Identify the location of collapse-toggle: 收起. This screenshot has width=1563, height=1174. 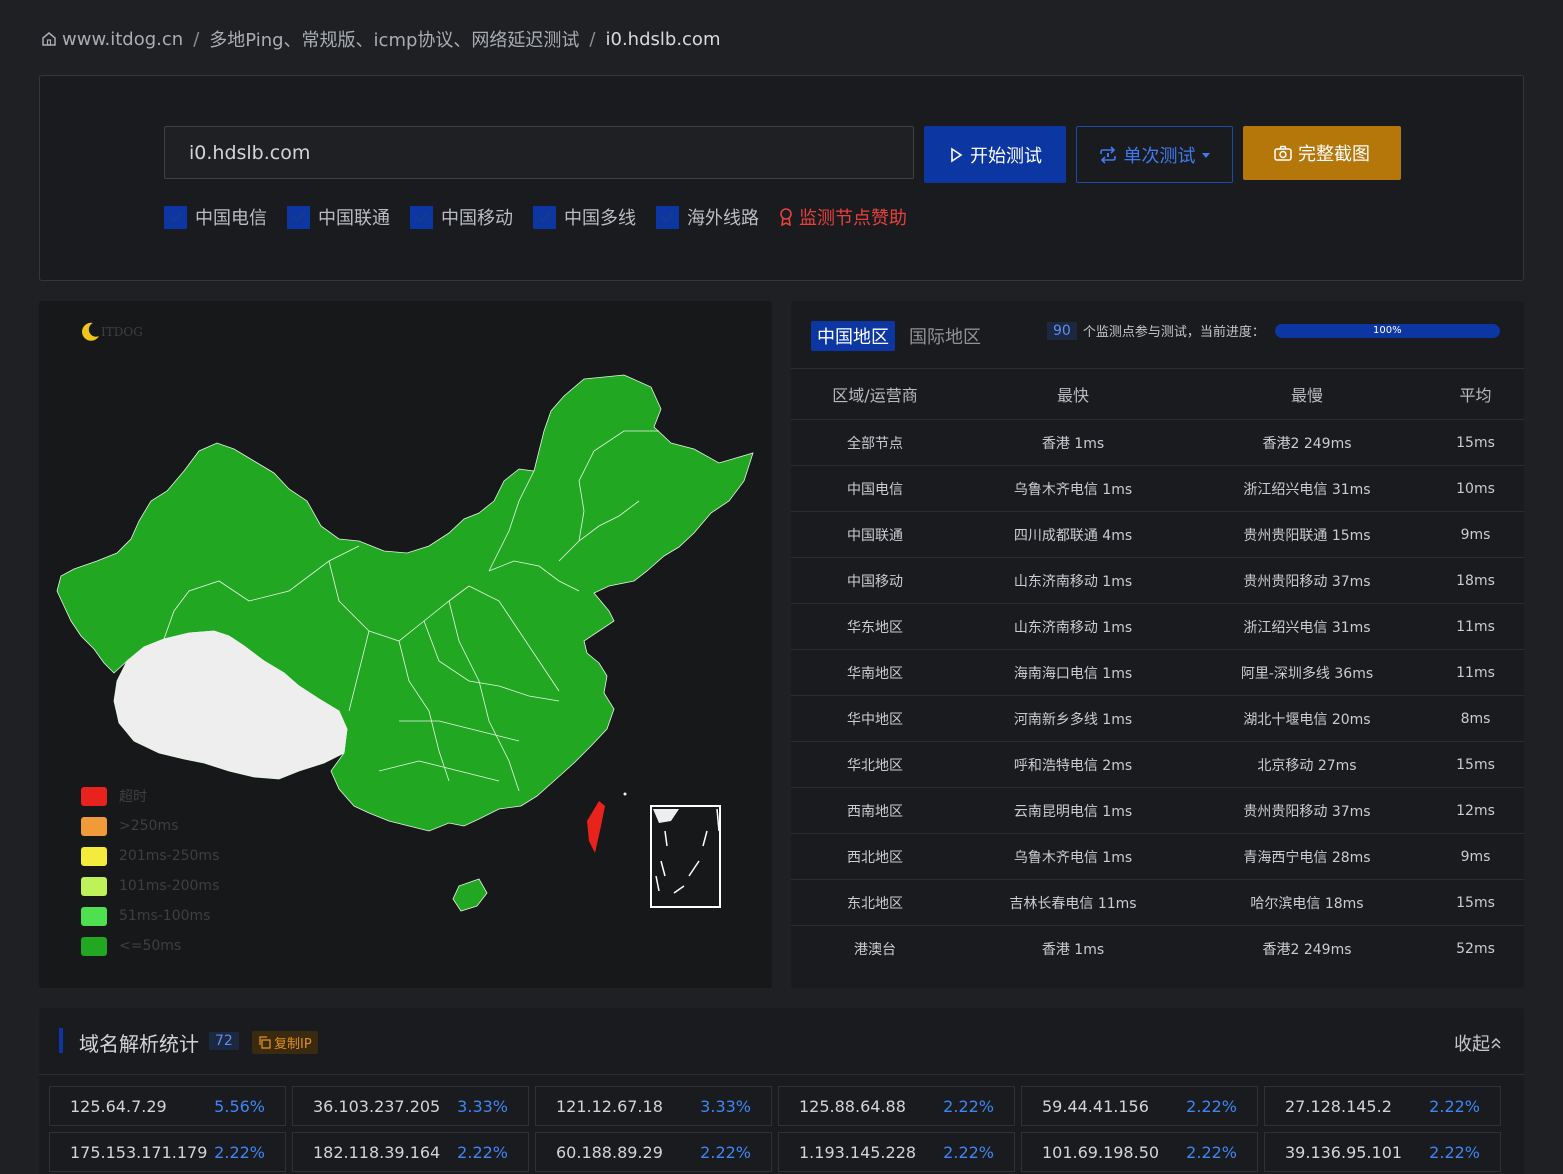
(1478, 1043).